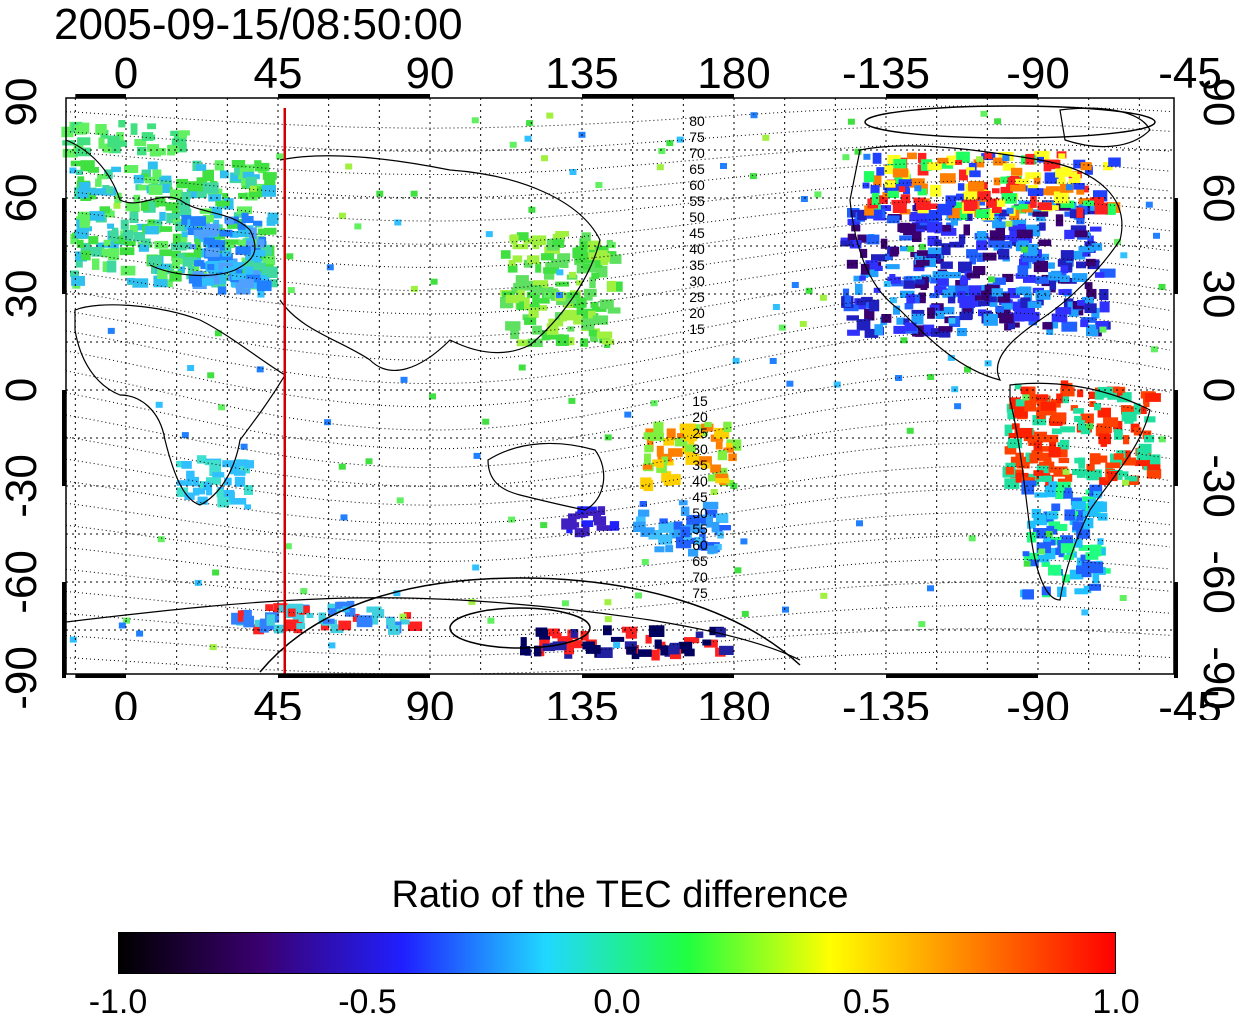  What do you see at coordinates (668, 73) in the screenshot?
I see `top-longitude-labels: 0 45 90 135 180 -135 -90 -45` at bounding box center [668, 73].